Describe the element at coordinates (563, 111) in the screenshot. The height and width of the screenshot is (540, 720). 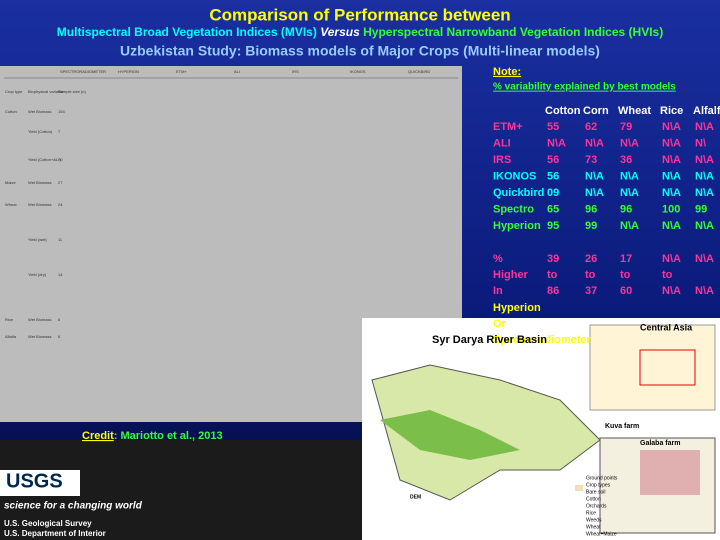
I see `notes-column: Cotton` at that location.